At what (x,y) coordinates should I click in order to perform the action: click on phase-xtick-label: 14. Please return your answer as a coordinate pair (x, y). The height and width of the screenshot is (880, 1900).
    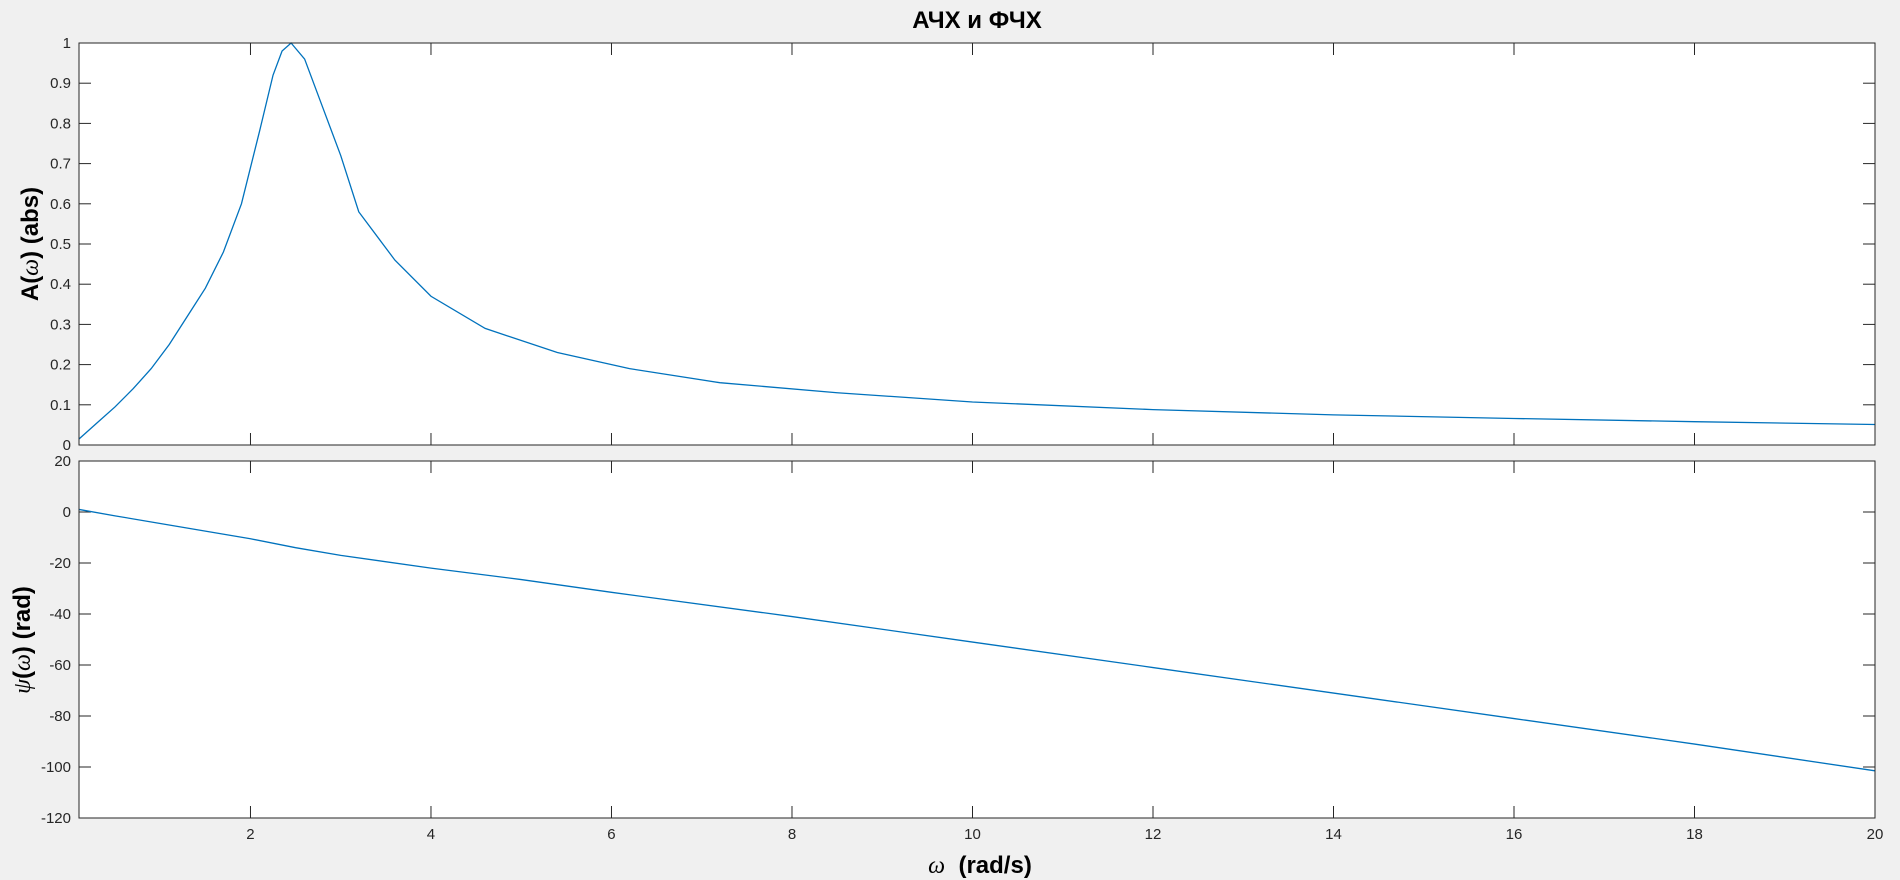
    Looking at the image, I should click on (1333, 834).